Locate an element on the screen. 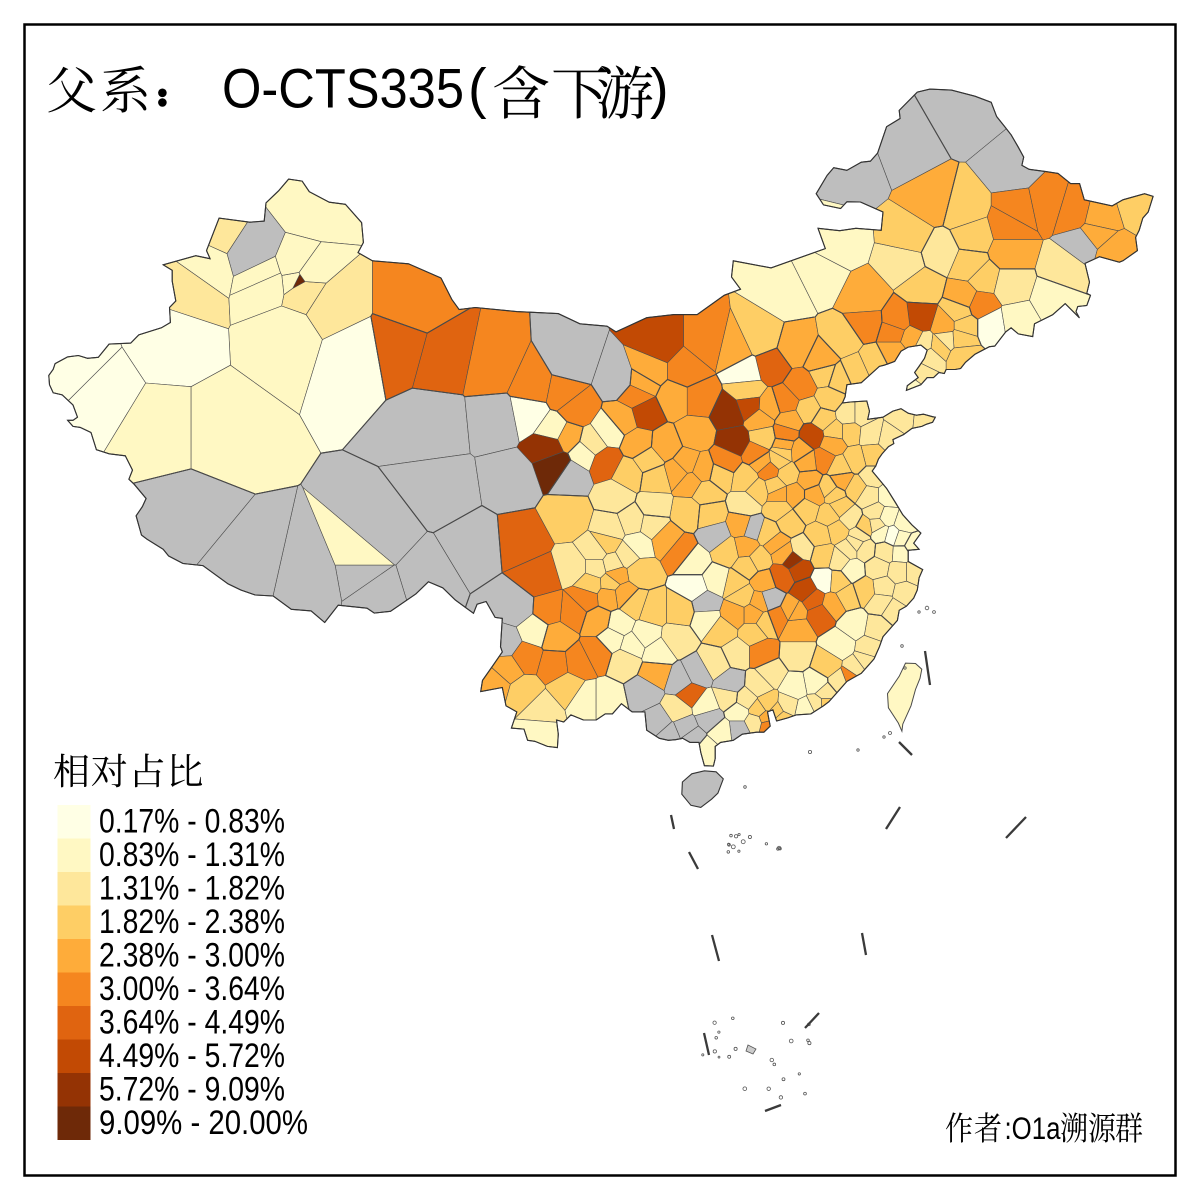  svg-text: 5.72% - 9.09% is located at coordinates (192, 1090).